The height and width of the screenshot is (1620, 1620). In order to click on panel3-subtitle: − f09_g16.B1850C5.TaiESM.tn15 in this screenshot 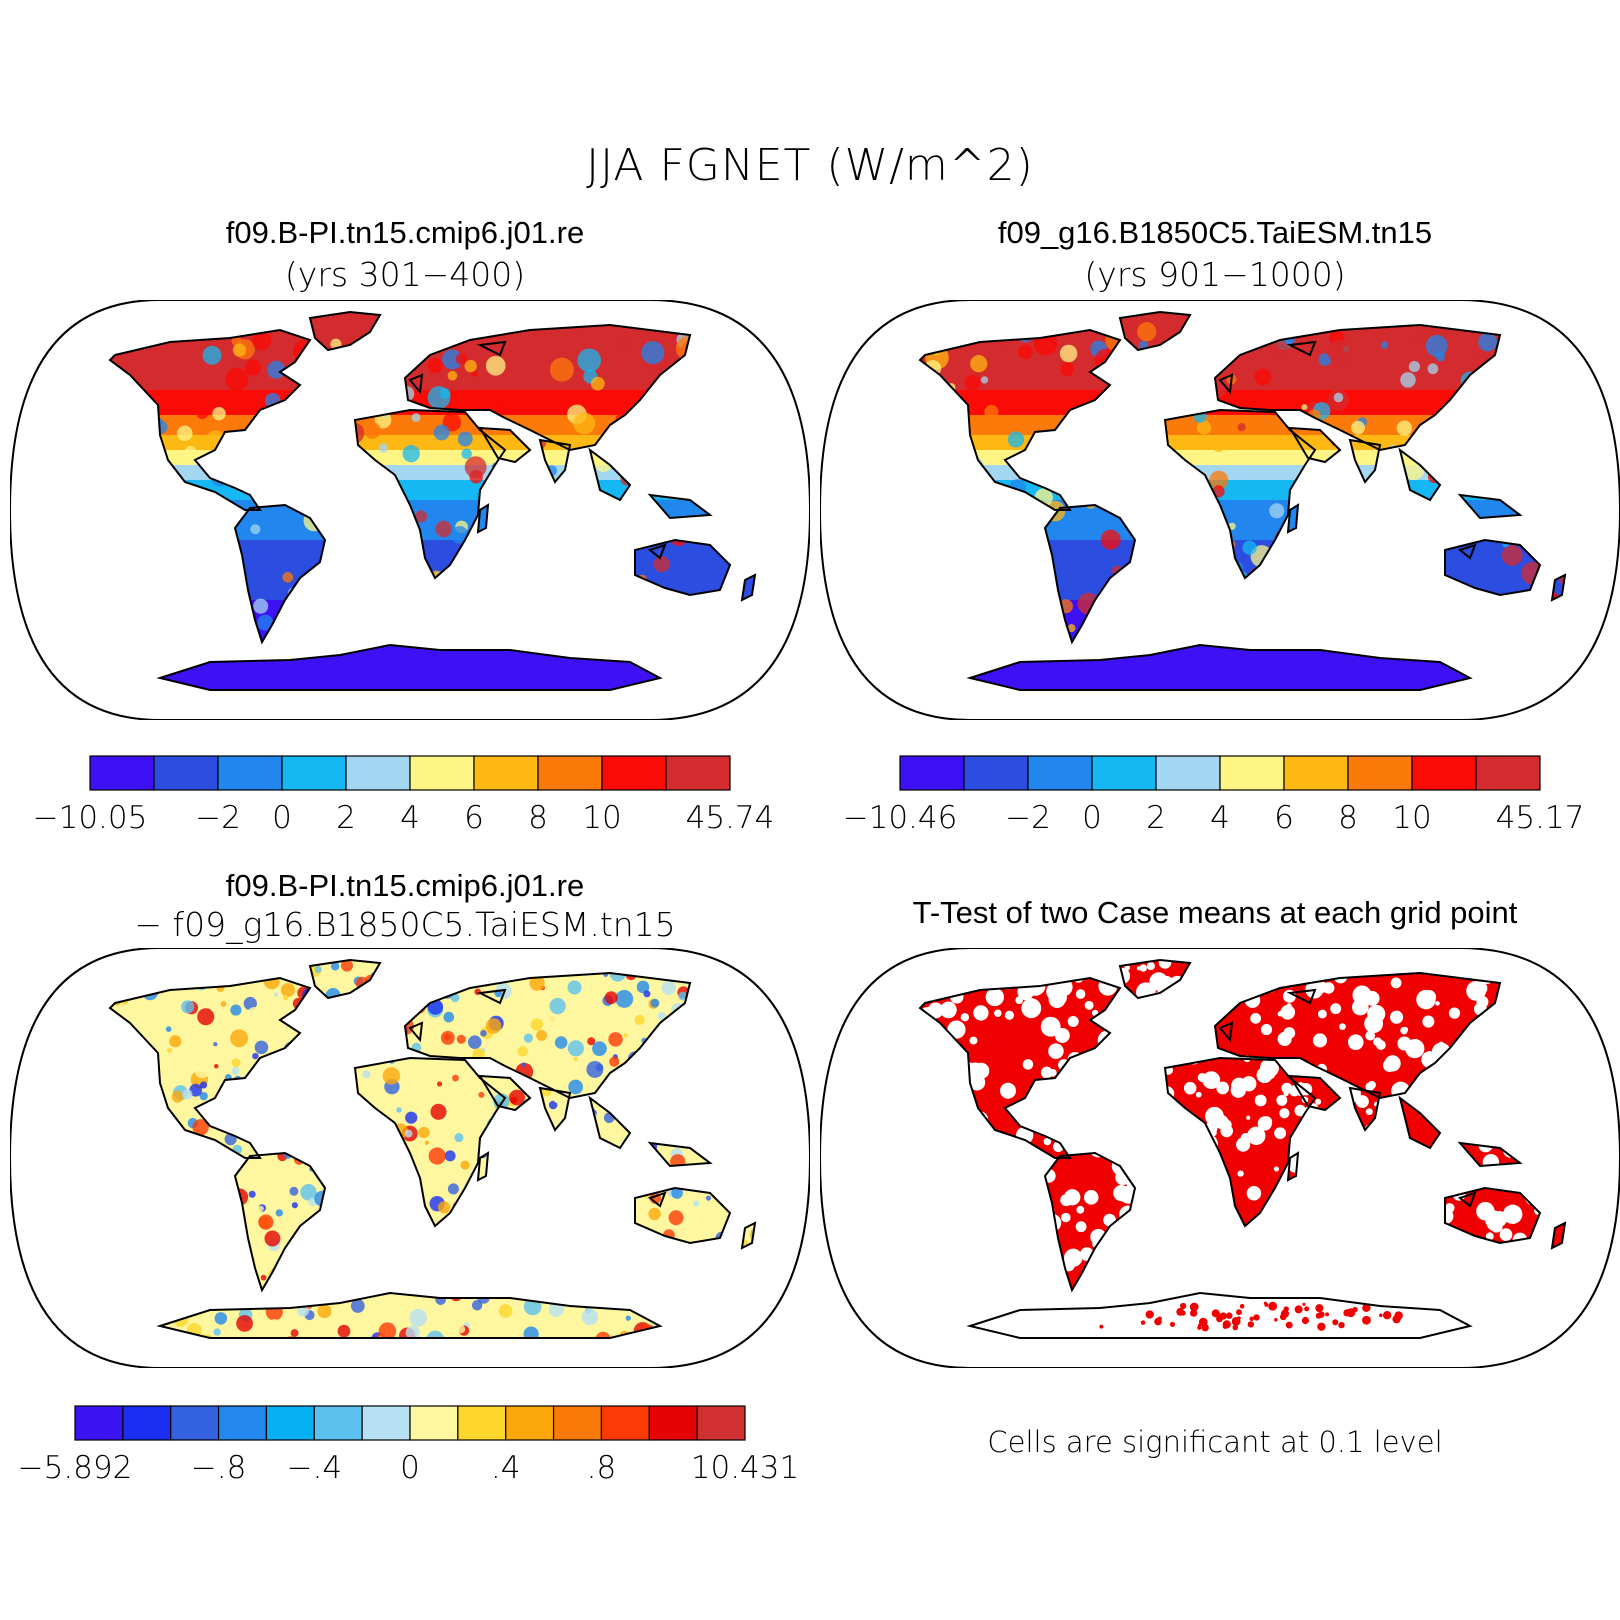, I will do `click(405, 924)`.